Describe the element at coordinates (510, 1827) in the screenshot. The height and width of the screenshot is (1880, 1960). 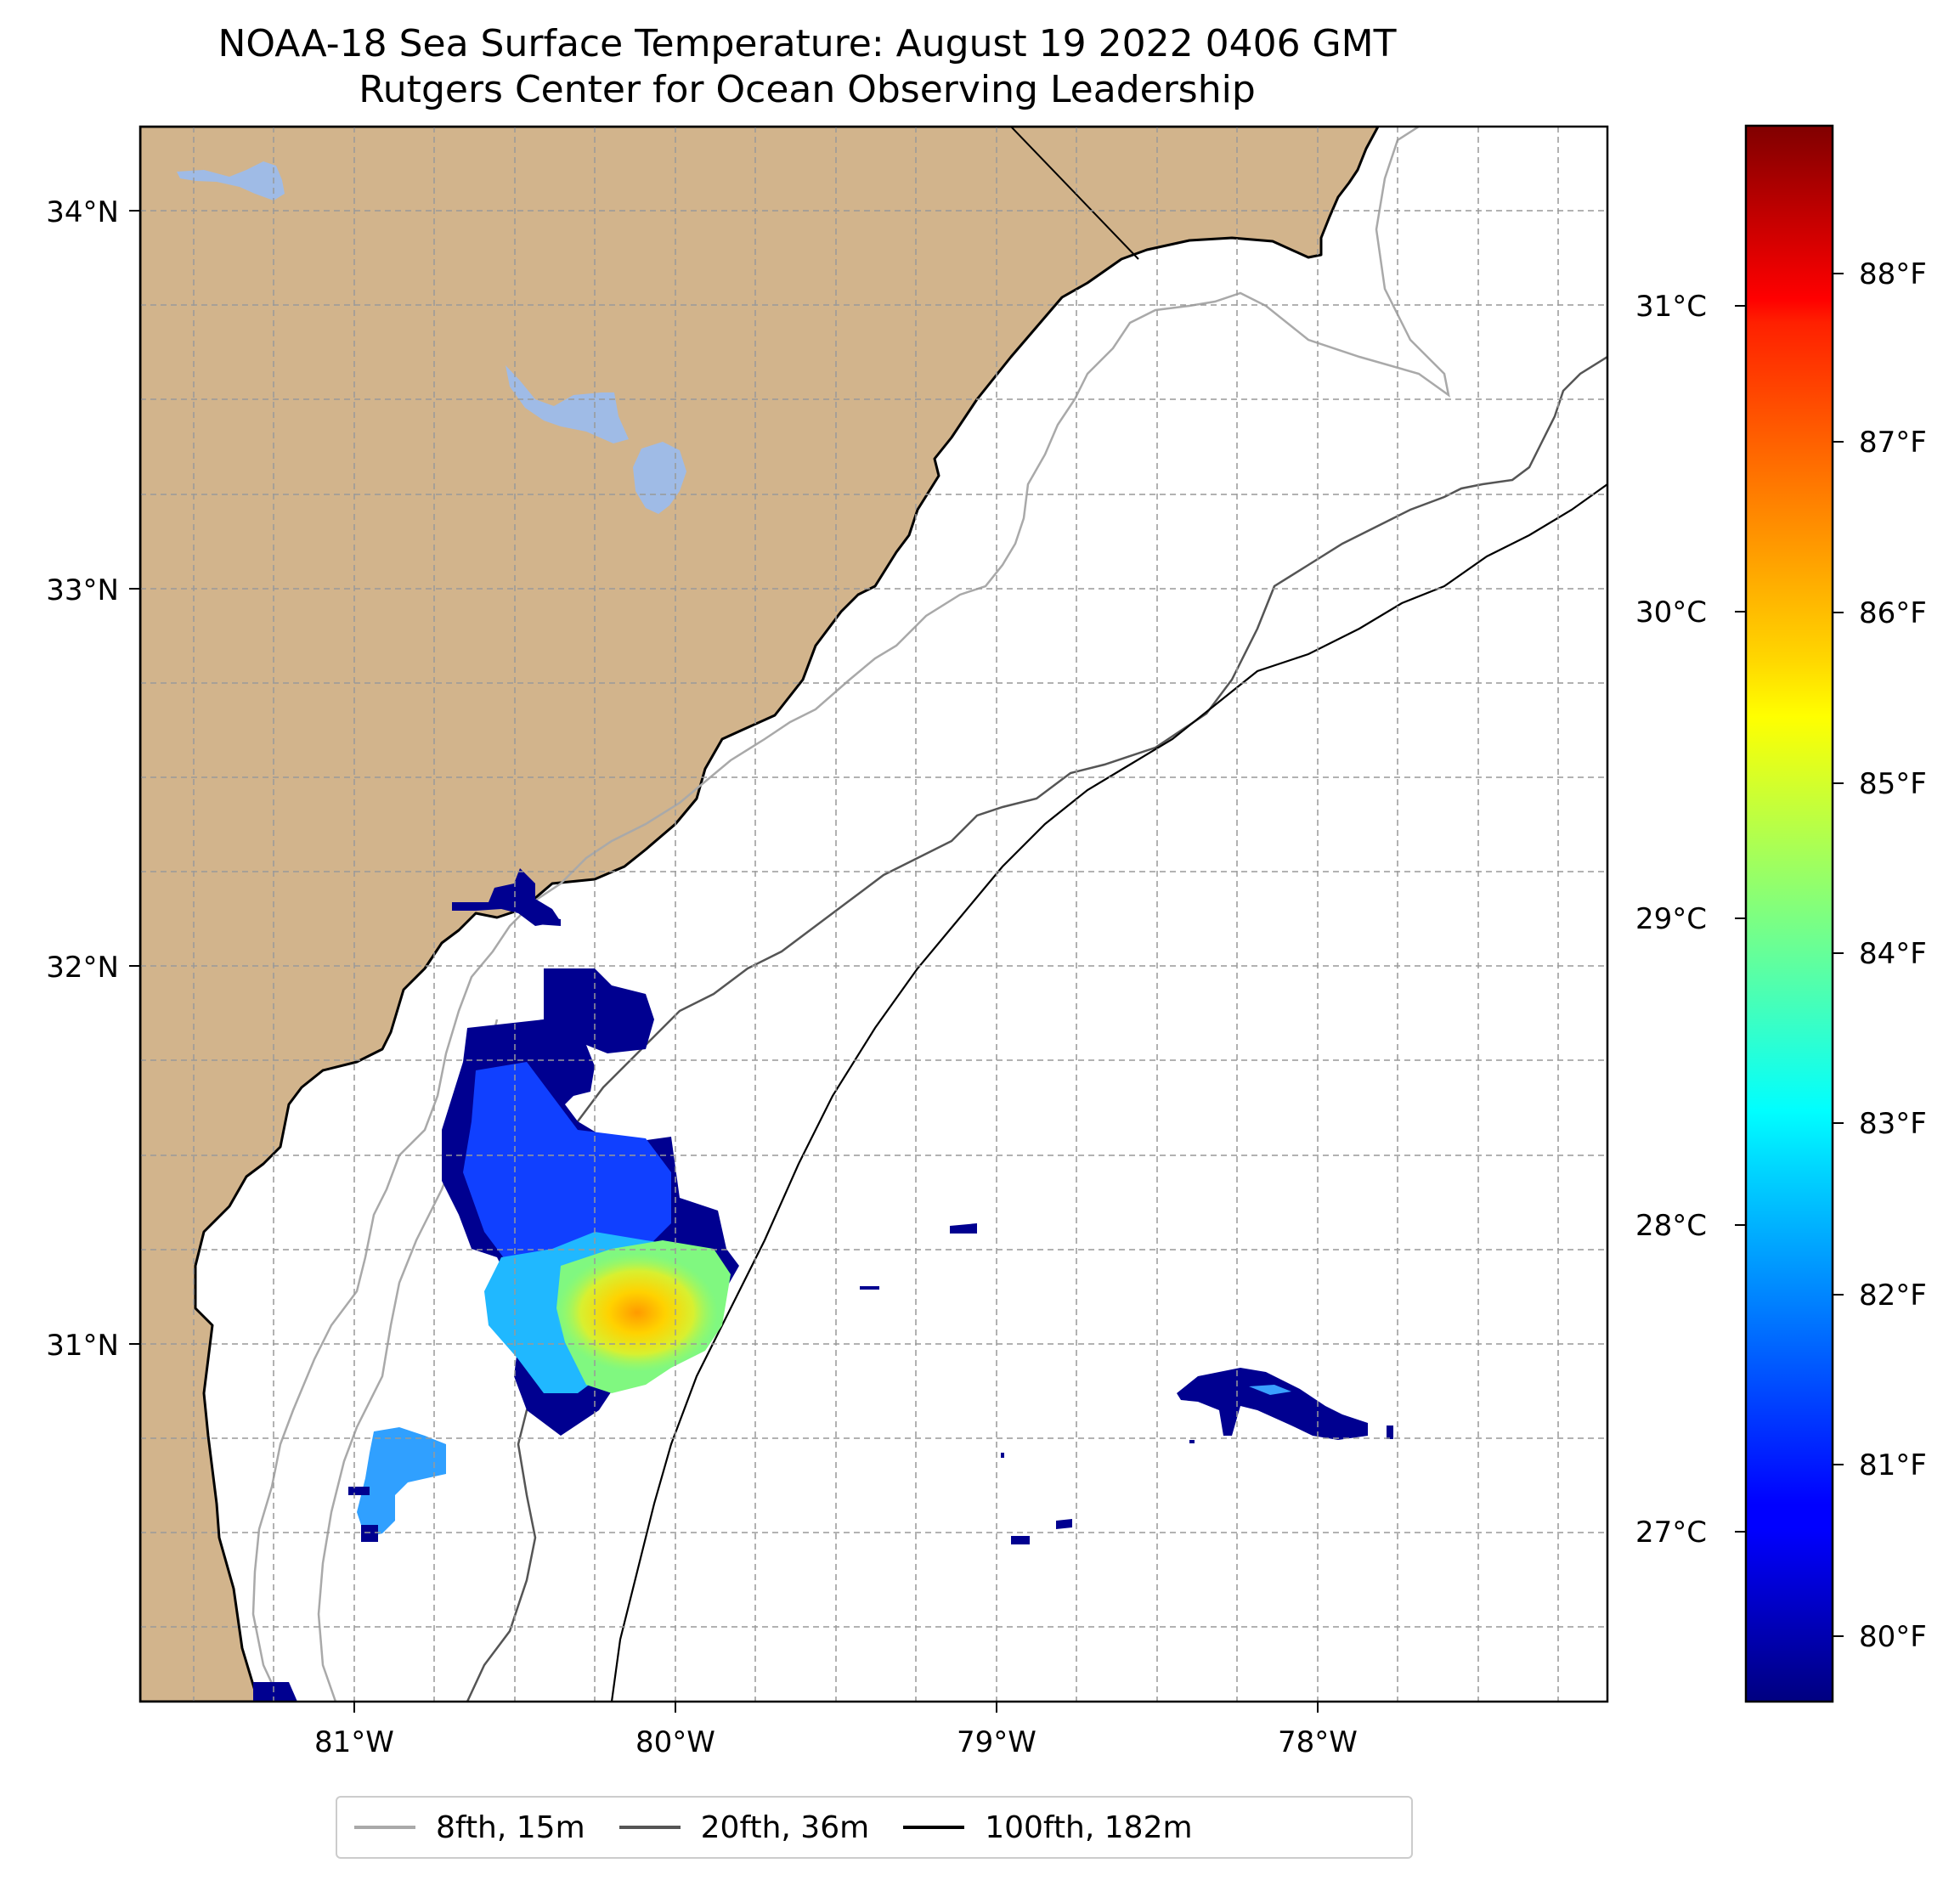
I see `legend-label-8fth: 8fth, 15m` at that location.